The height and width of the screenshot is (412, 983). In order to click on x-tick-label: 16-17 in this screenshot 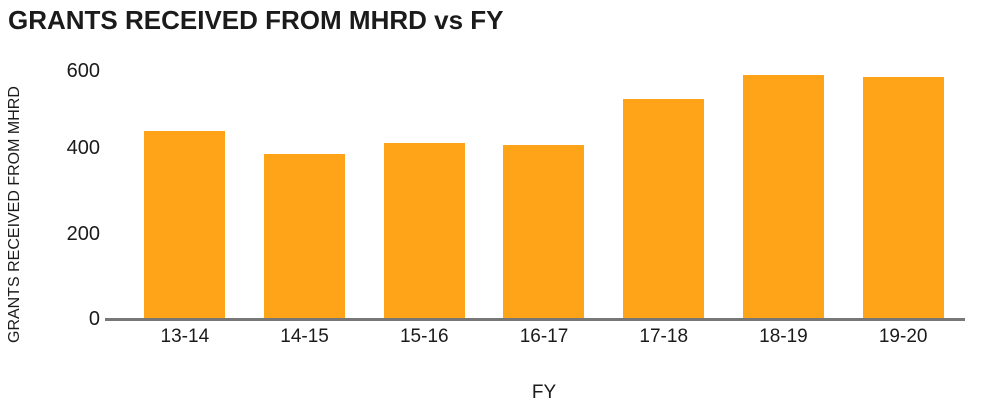, I will do `click(544, 336)`.